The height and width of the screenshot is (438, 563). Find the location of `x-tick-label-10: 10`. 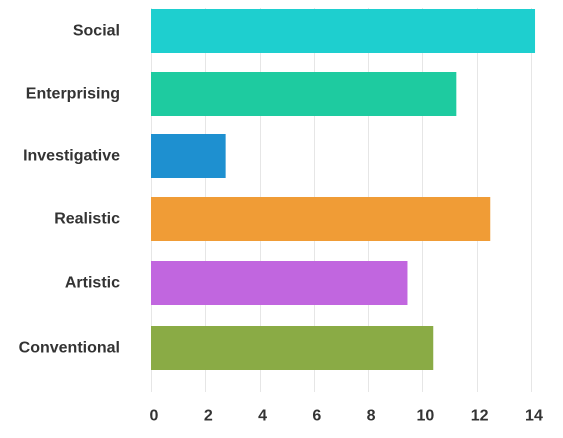

x-tick-label-10: 10 is located at coordinates (426, 416).